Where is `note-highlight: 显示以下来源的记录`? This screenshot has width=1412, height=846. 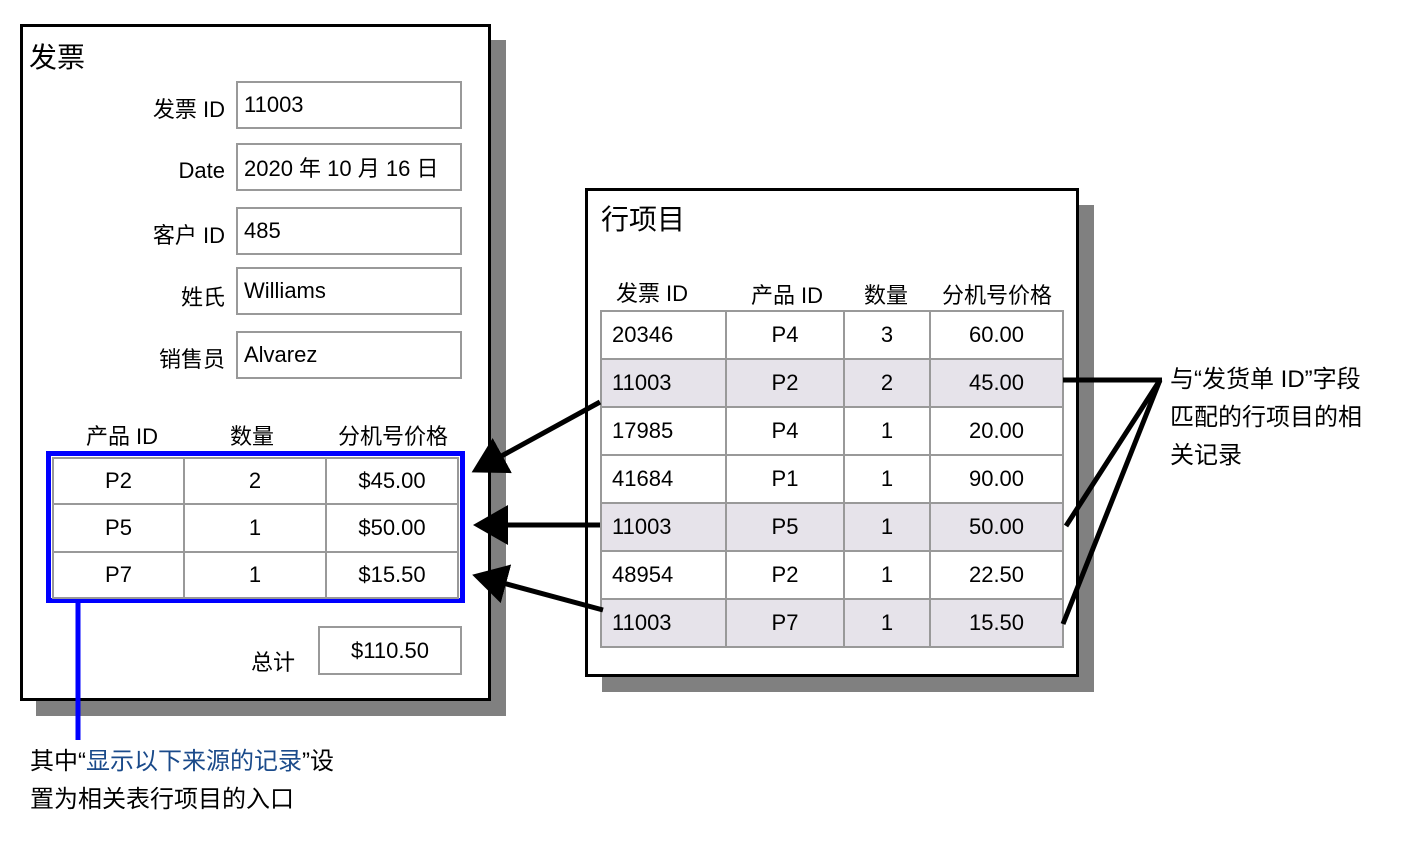 note-highlight: 显示以下来源的记录 is located at coordinates (194, 761).